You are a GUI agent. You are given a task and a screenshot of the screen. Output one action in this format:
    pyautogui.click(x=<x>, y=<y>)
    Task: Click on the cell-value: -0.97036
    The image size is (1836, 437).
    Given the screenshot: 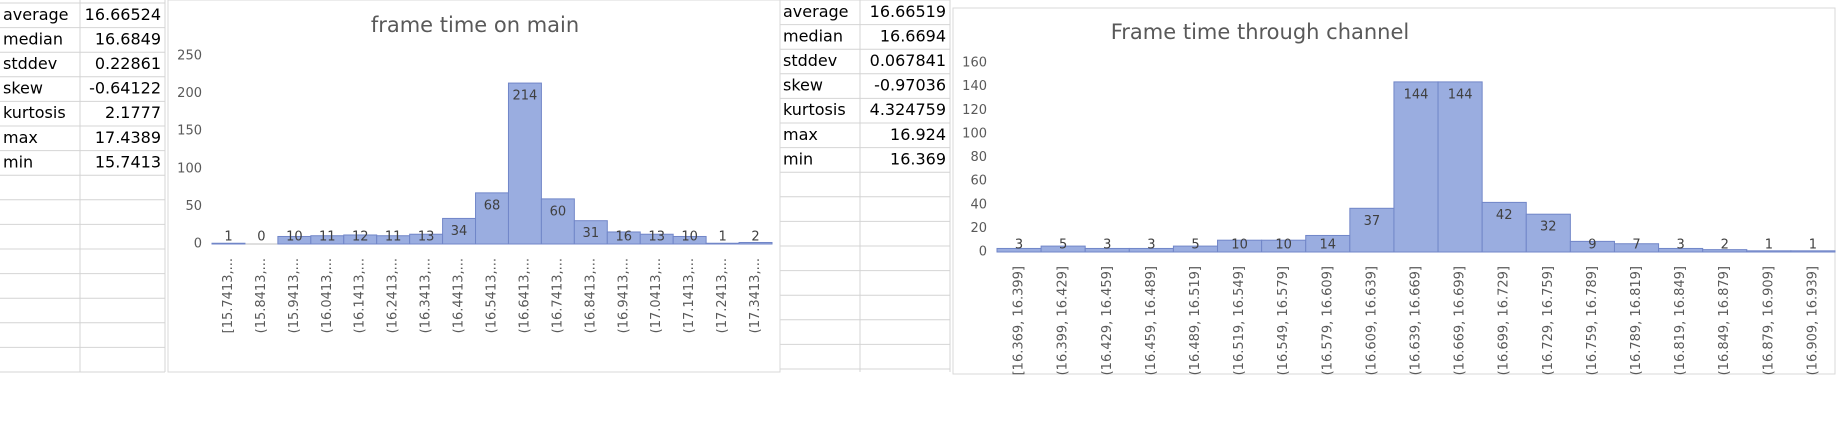 What is the action you would take?
    pyautogui.click(x=910, y=85)
    